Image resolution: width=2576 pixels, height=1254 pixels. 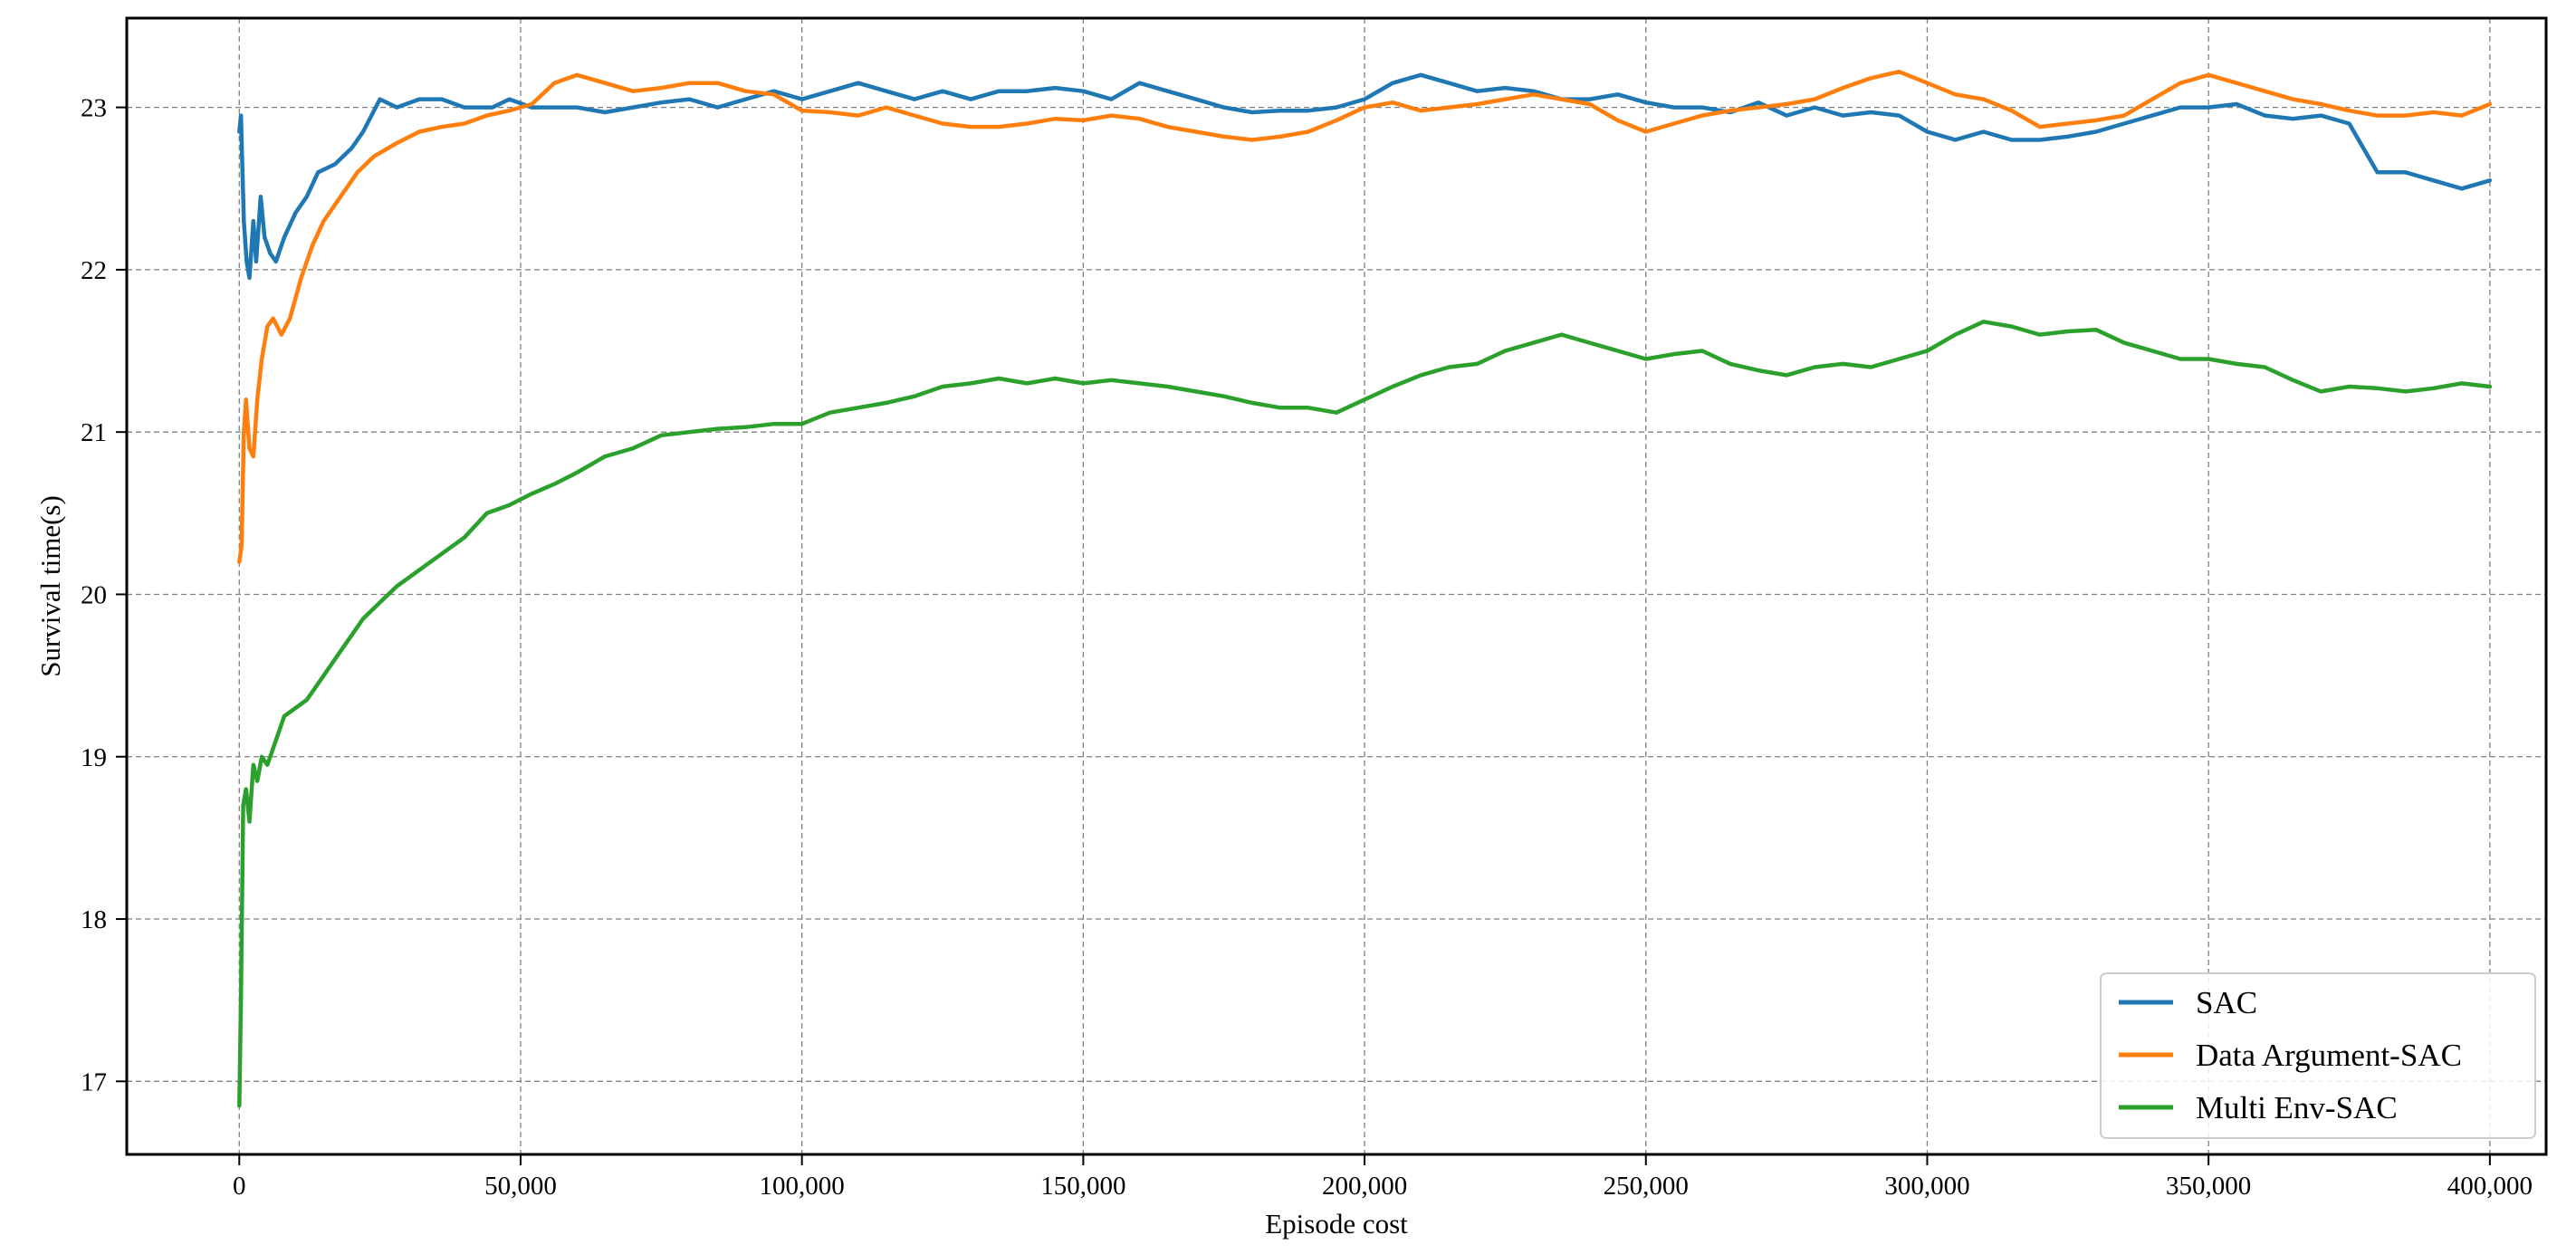 What do you see at coordinates (94, 1081) in the screenshot?
I see `y-tick-label: 17` at bounding box center [94, 1081].